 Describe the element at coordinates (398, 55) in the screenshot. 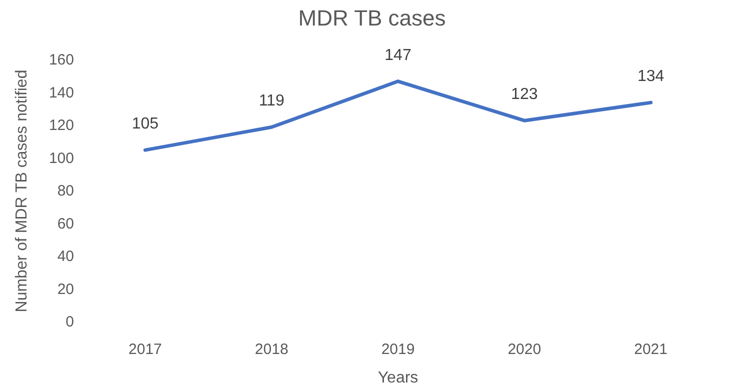

I see `data-label: 147` at that location.